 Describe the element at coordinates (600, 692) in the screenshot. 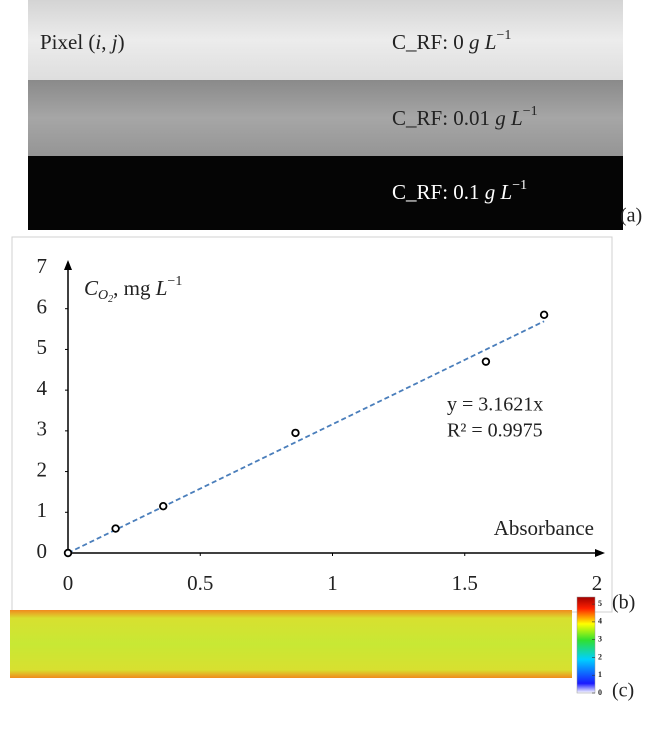

I see `colorbar-tick-label: 0` at that location.